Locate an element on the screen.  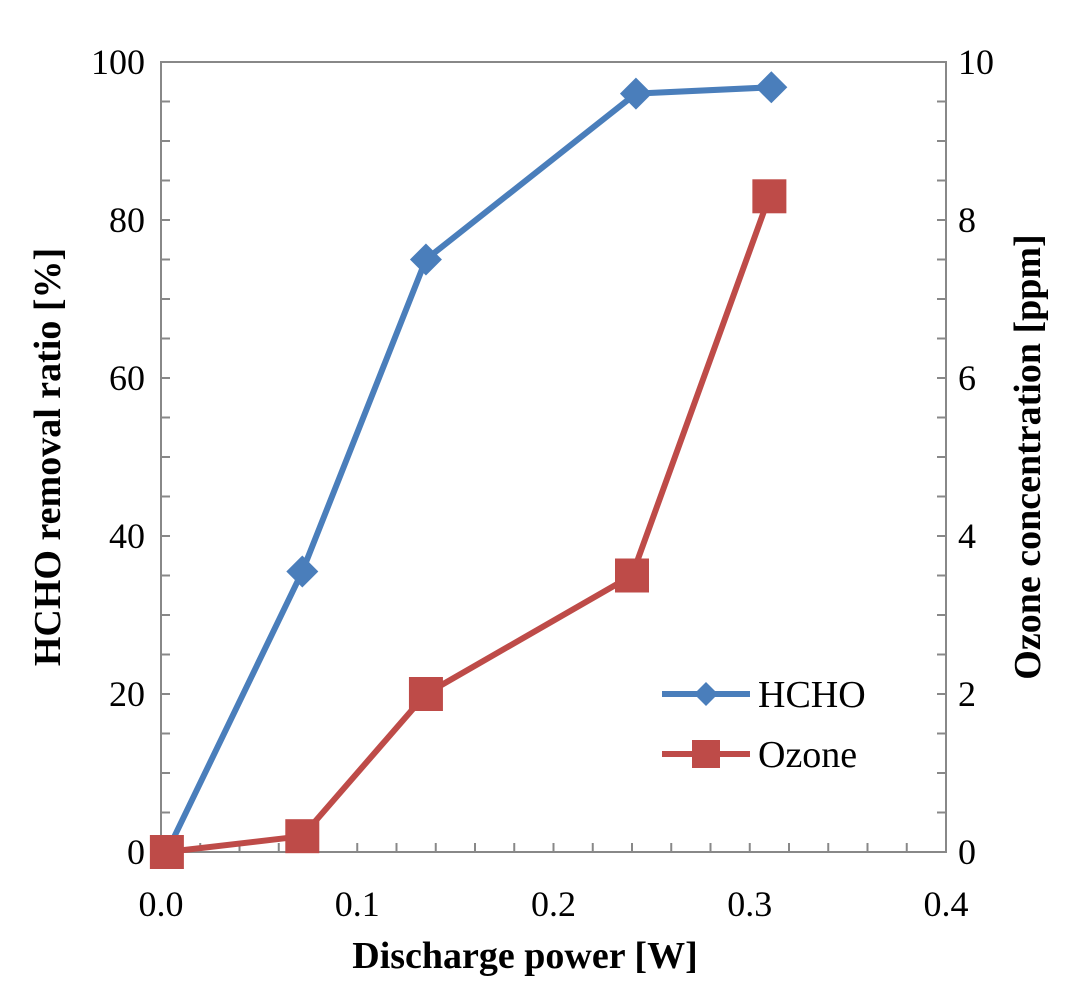
y2-tick-label: 10 is located at coordinates (976, 62).